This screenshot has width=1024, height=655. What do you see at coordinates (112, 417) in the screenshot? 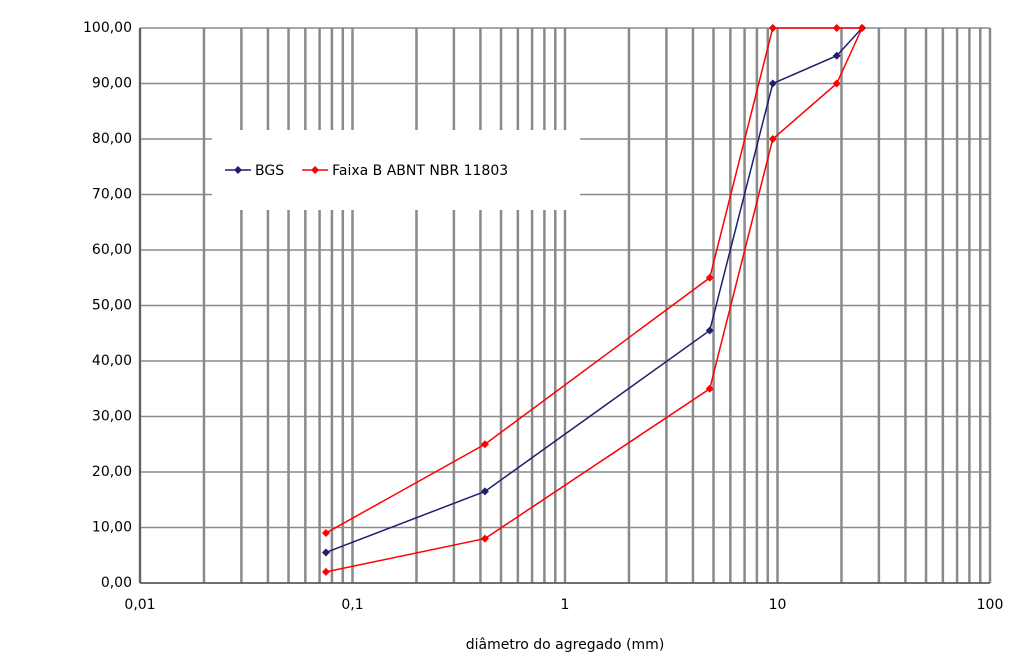
I see `y-tick-label: 30,00` at bounding box center [112, 417].